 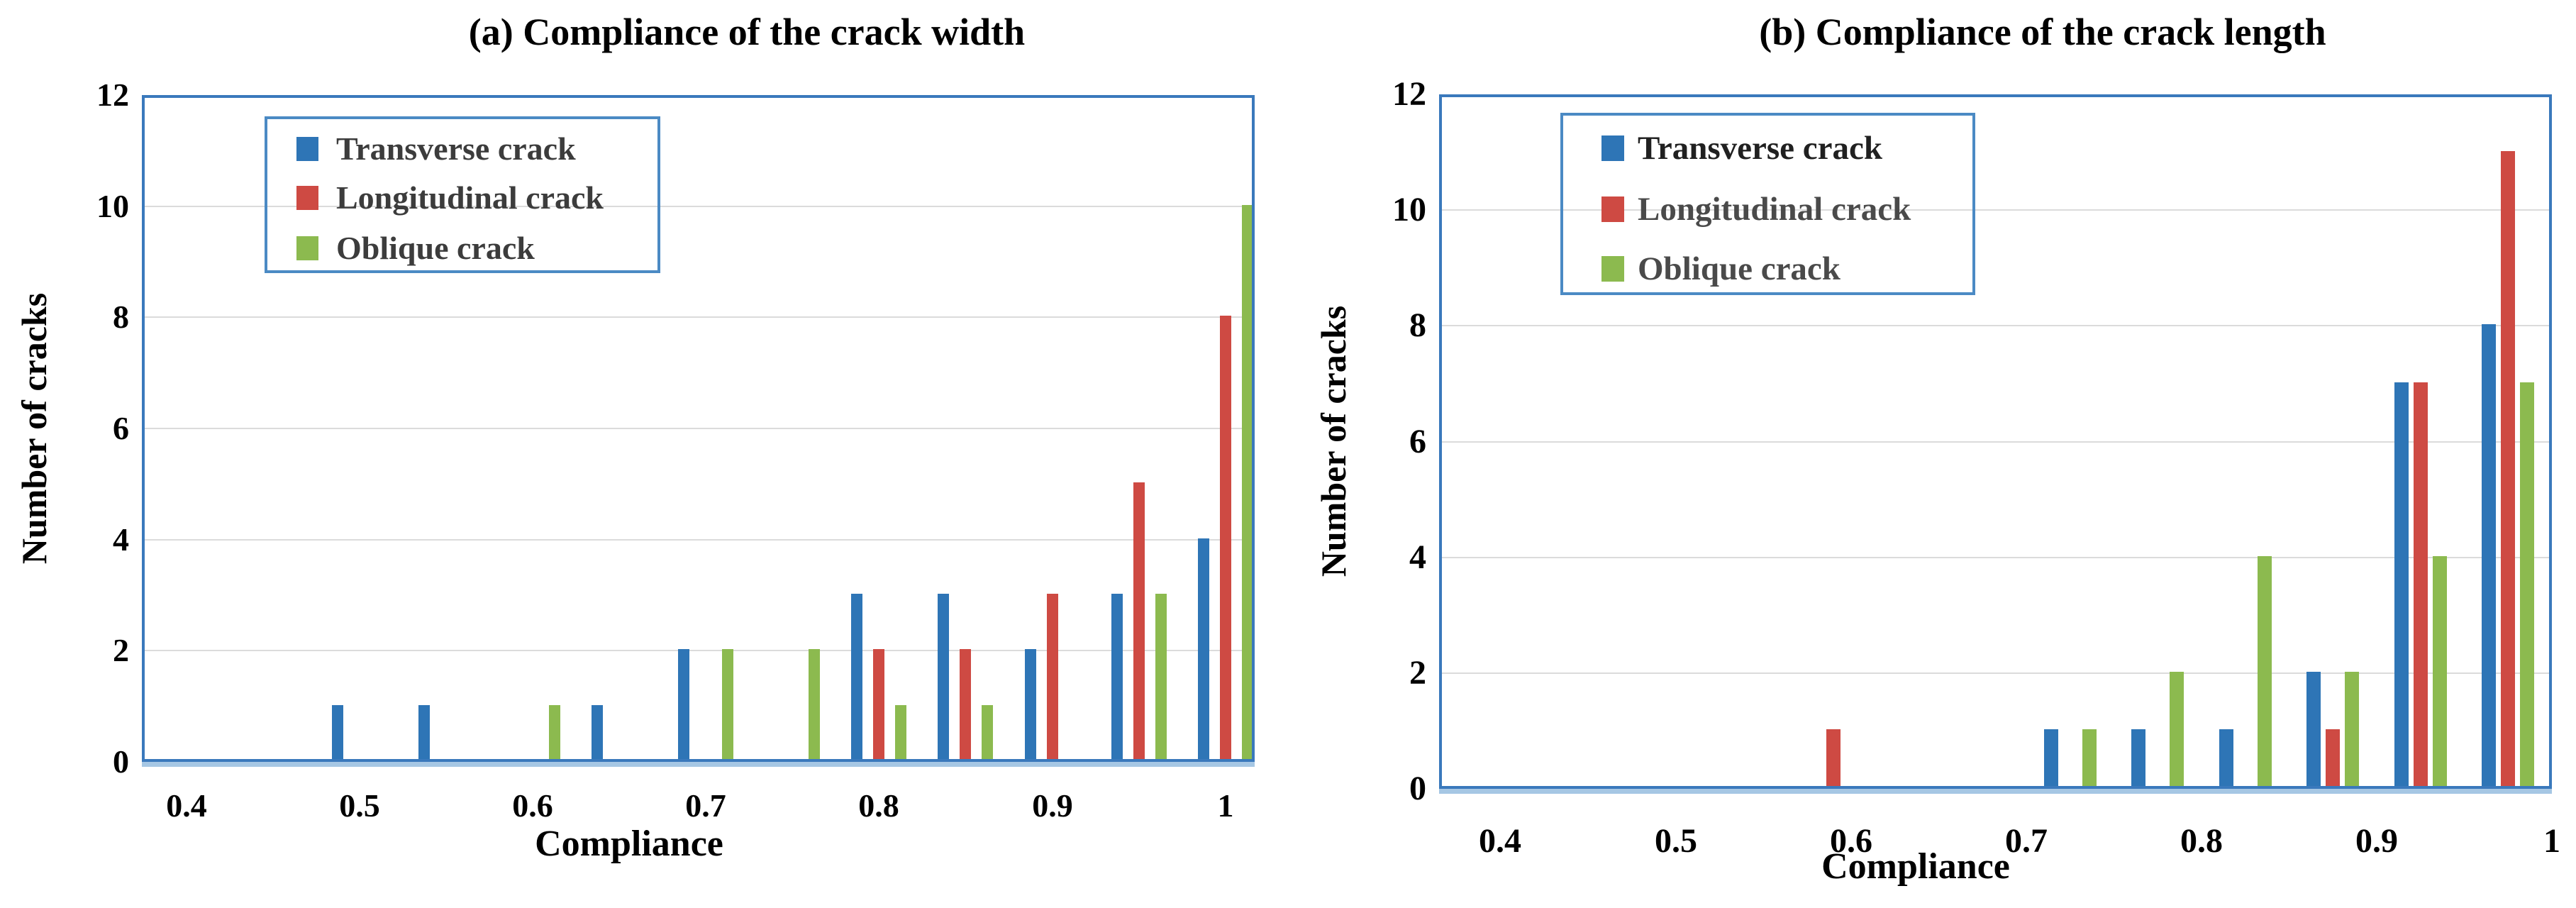 What do you see at coordinates (2401, 584) in the screenshot?
I see `bar-transverse-0.925` at bounding box center [2401, 584].